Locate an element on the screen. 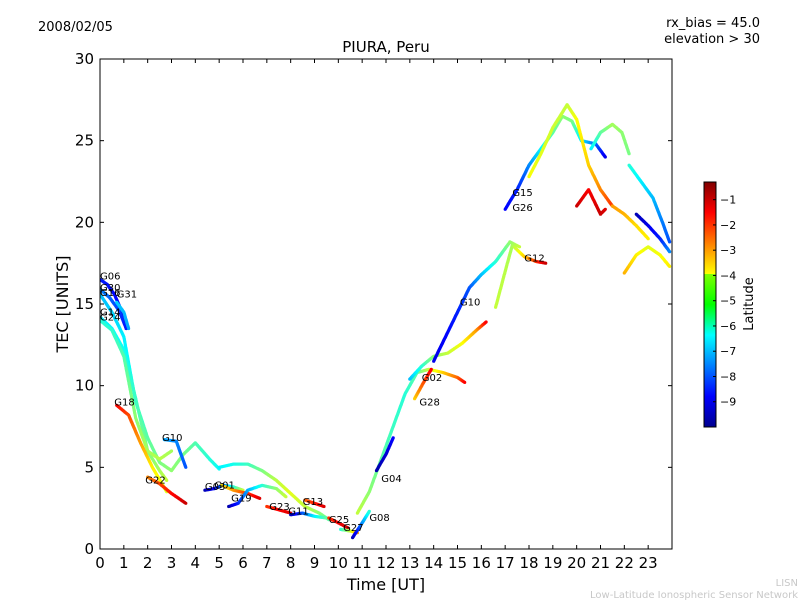 This screenshot has height=600, width=800. x-tick-label: 3 is located at coordinates (172, 563).